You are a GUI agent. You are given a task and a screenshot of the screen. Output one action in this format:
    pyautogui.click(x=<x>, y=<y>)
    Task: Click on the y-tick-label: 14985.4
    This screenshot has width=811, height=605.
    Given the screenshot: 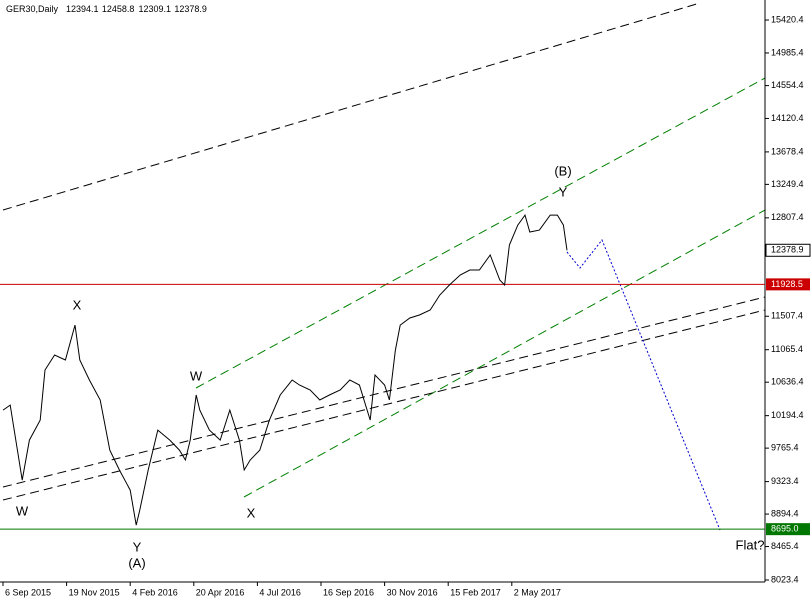 What is the action you would take?
    pyautogui.click(x=787, y=52)
    